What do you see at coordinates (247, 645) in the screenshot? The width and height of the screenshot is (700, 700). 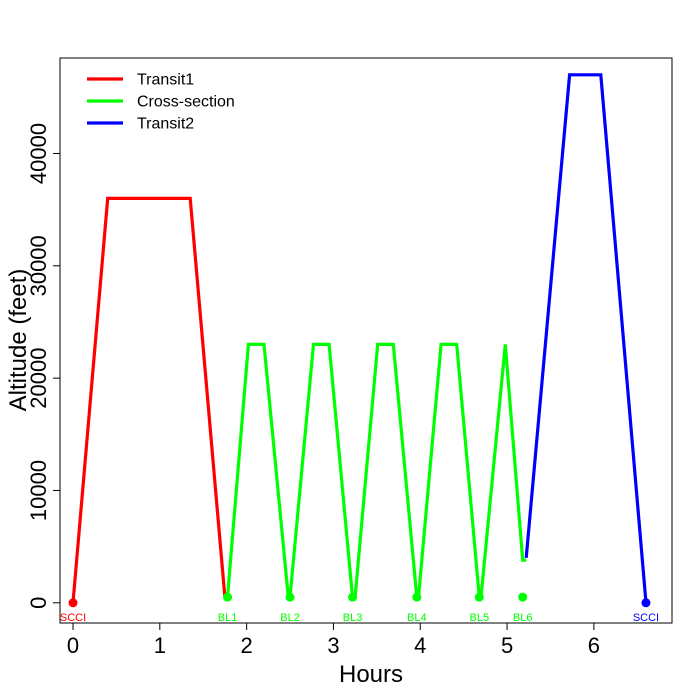 I see `x-tick-label: 2` at bounding box center [247, 645].